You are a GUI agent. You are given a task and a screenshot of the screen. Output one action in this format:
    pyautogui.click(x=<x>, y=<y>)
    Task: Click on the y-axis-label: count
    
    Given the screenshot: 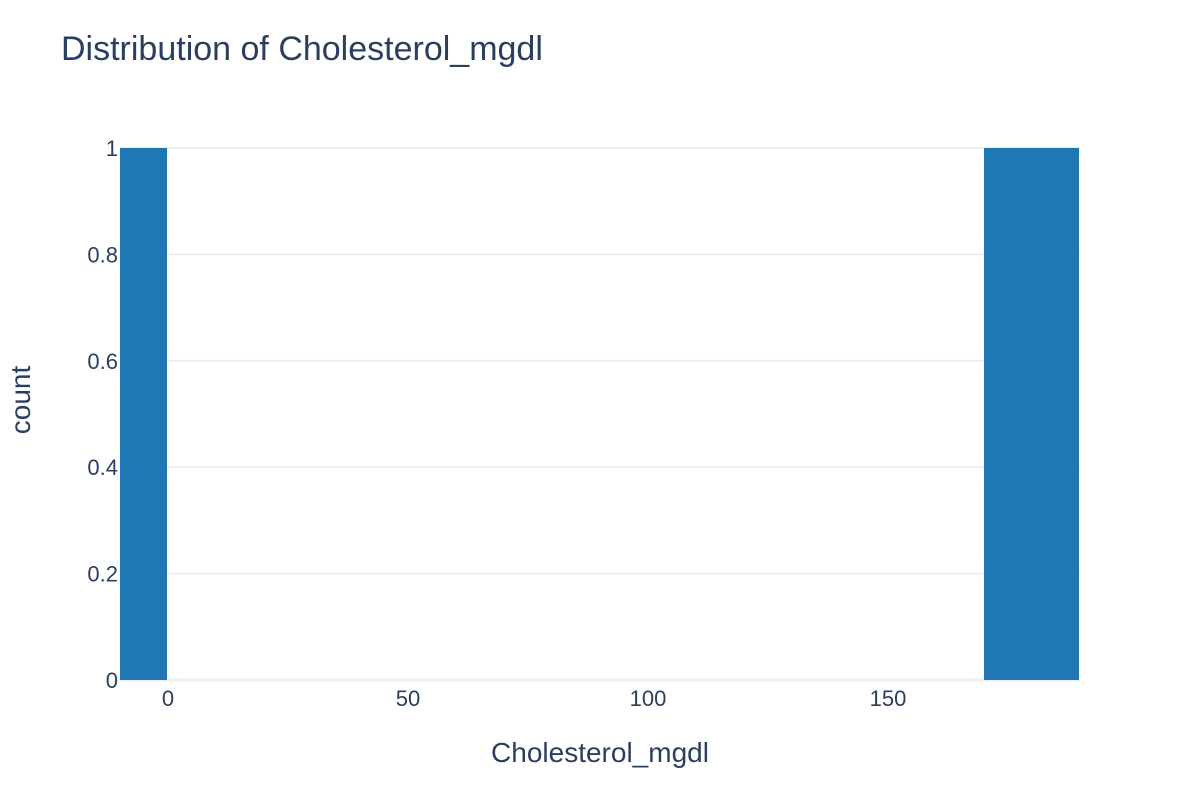 What is the action you would take?
    pyautogui.click(x=20, y=400)
    